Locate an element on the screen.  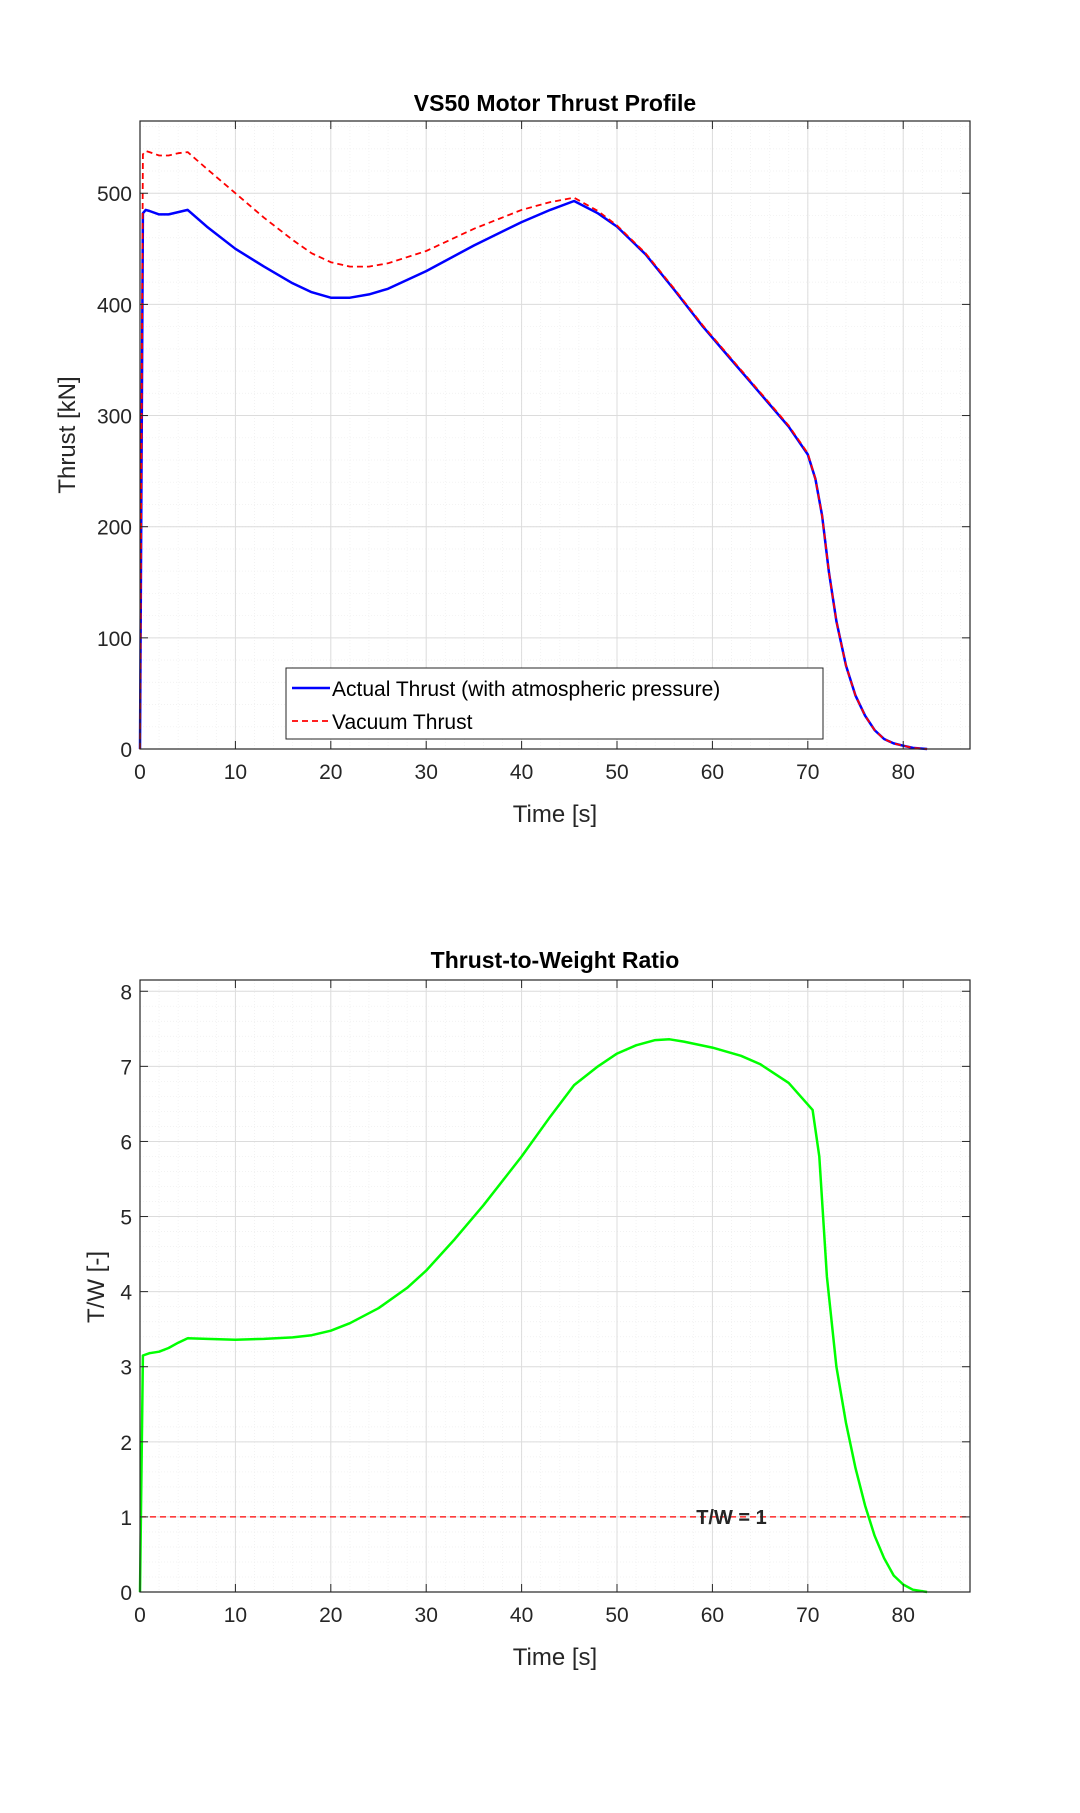
y-tick-label: 4 is located at coordinates (126, 1293).